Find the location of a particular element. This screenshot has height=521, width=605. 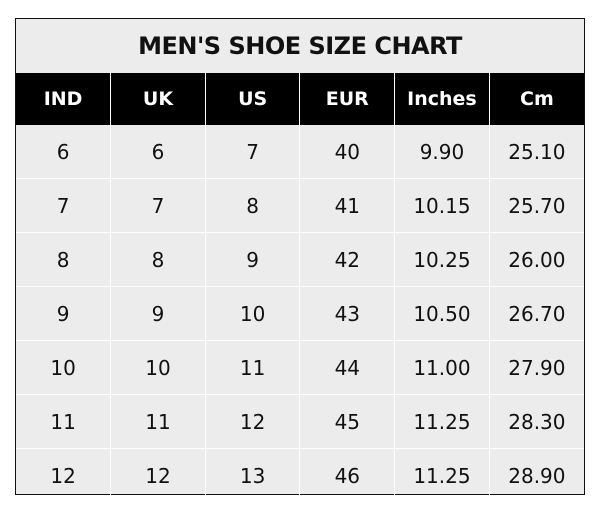

table-cell-cm: 27.90 is located at coordinates (536, 367).